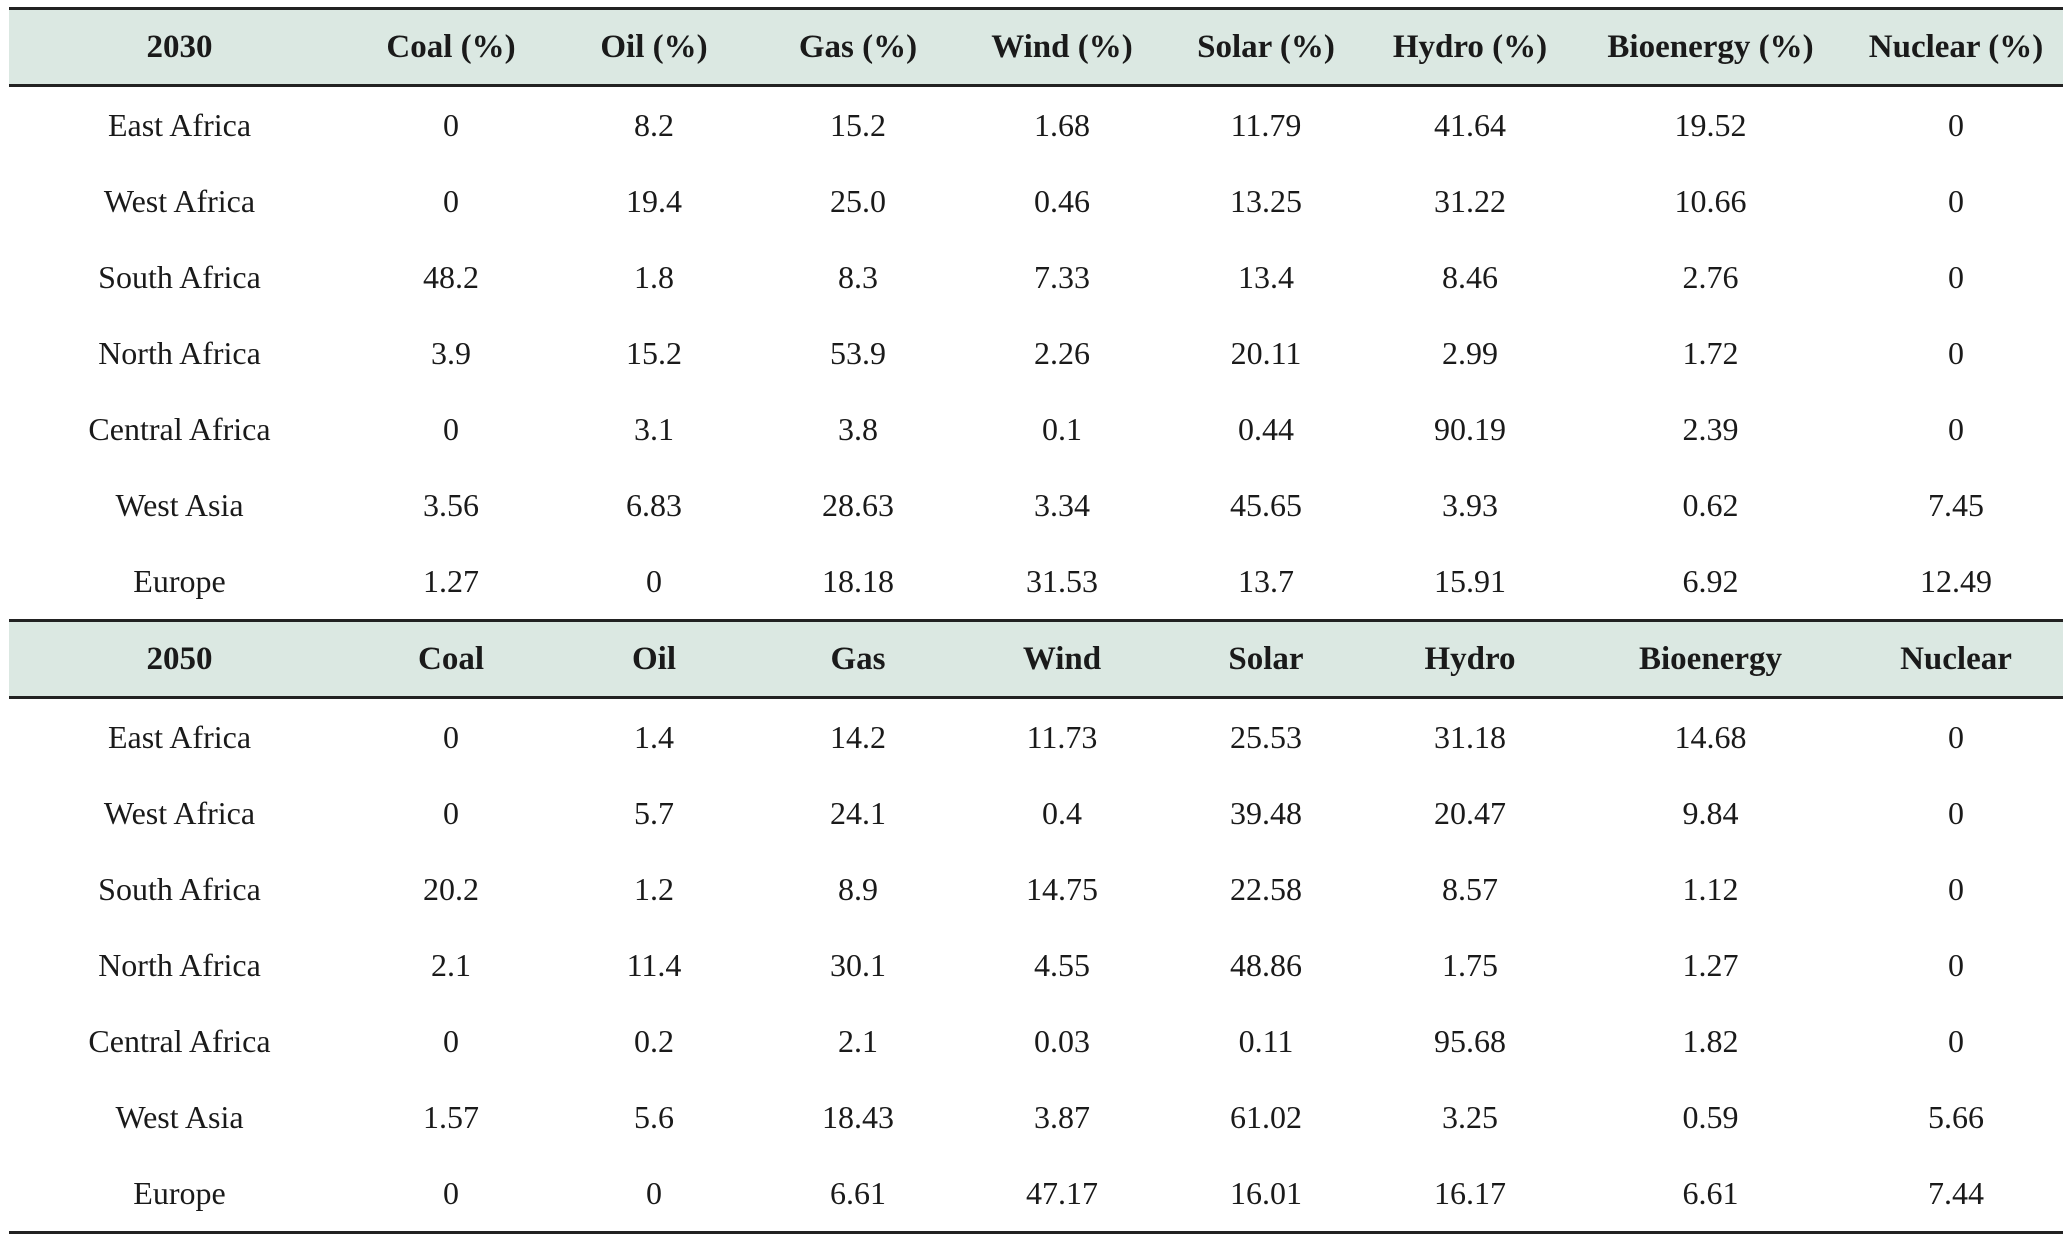  I want to click on column-header: Nuclear (%), so click(1956, 47).